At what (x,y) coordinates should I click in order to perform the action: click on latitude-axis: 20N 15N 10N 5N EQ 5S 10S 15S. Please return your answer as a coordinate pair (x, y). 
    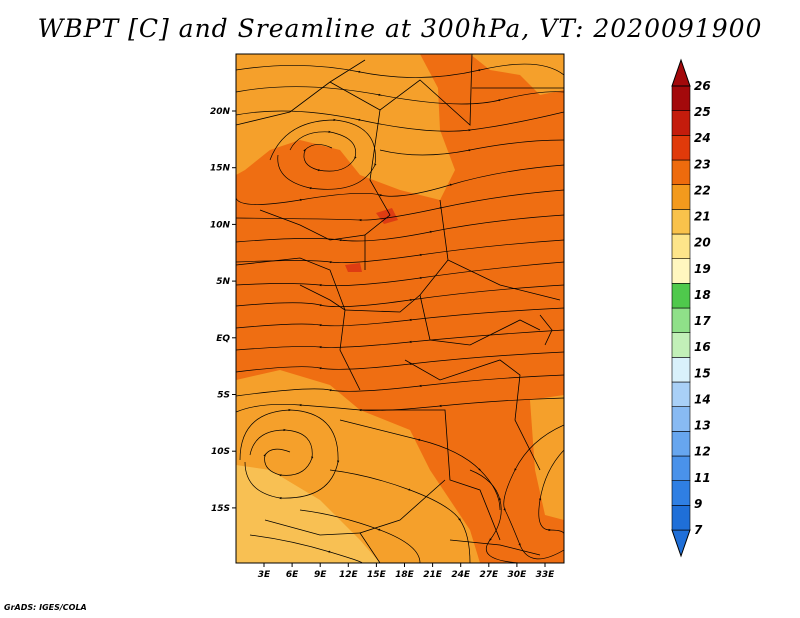
    Looking at the image, I should click on (223, 310).